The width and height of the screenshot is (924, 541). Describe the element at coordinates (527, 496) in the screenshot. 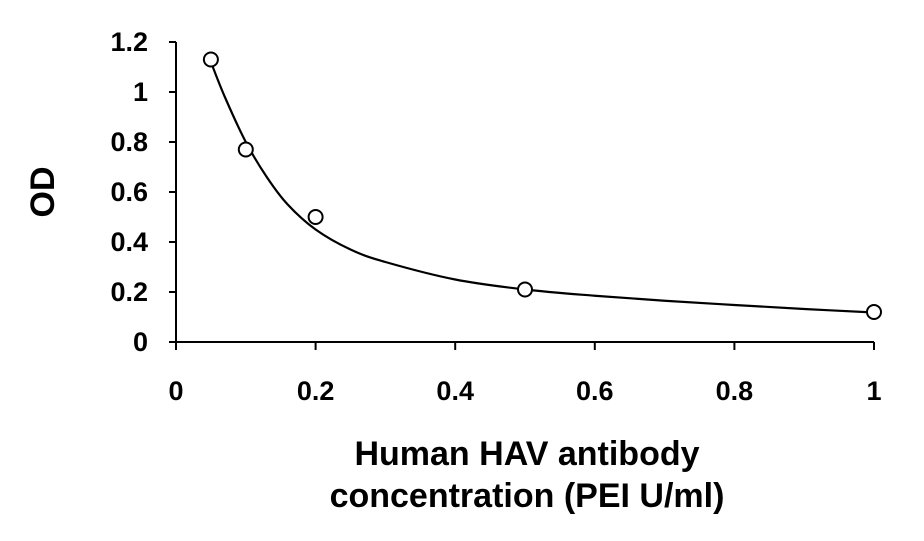

I see `x-axis-title-line-2: concentration (PEI U/ml)` at that location.